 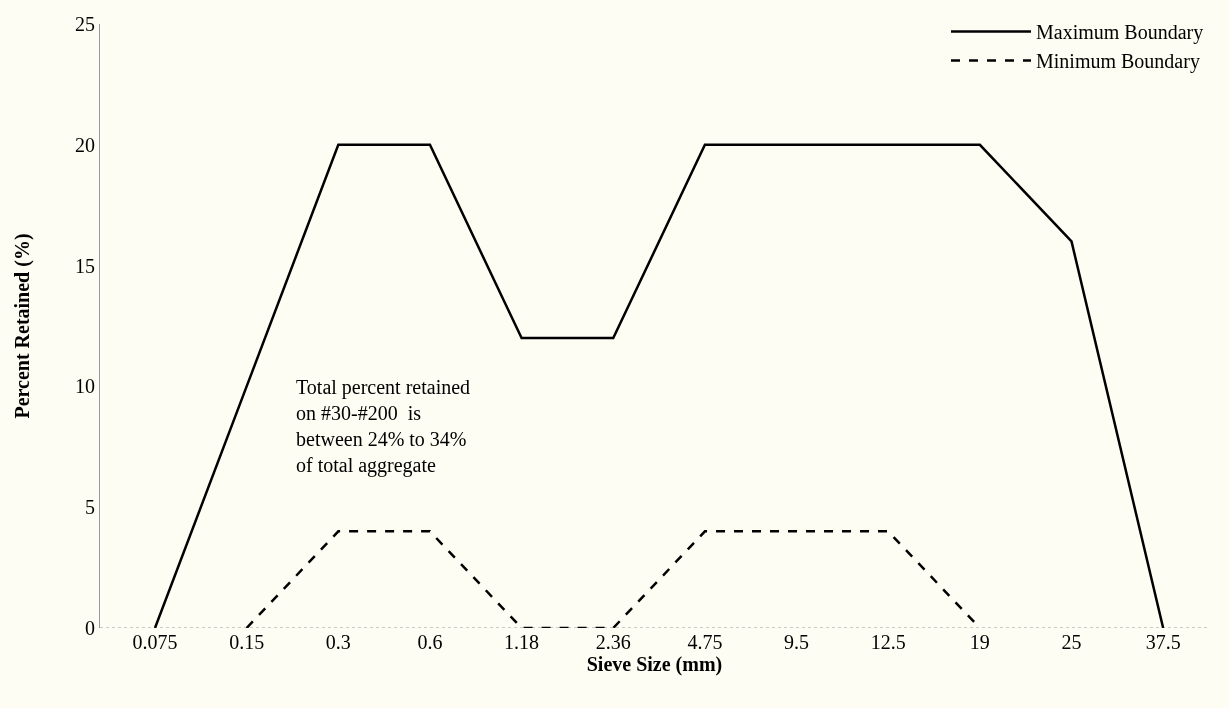 What do you see at coordinates (338, 642) in the screenshot?
I see `x-tick-label: 0.3` at bounding box center [338, 642].